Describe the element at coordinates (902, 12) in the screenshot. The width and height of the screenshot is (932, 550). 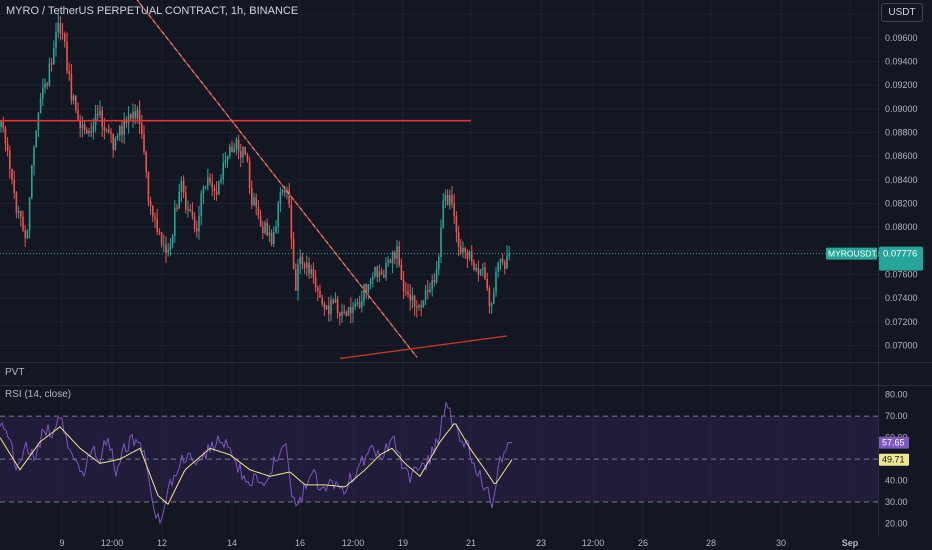
I see `currency-button: USDT` at that location.